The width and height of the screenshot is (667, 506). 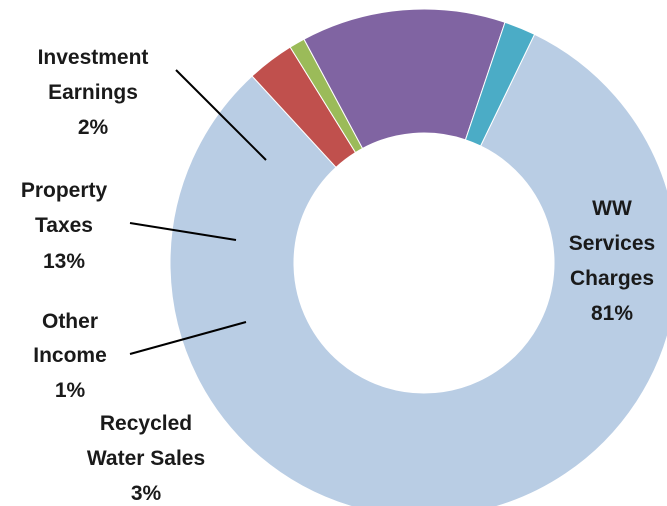 I want to click on slice-label-other-income-line2: Income, so click(x=70, y=355).